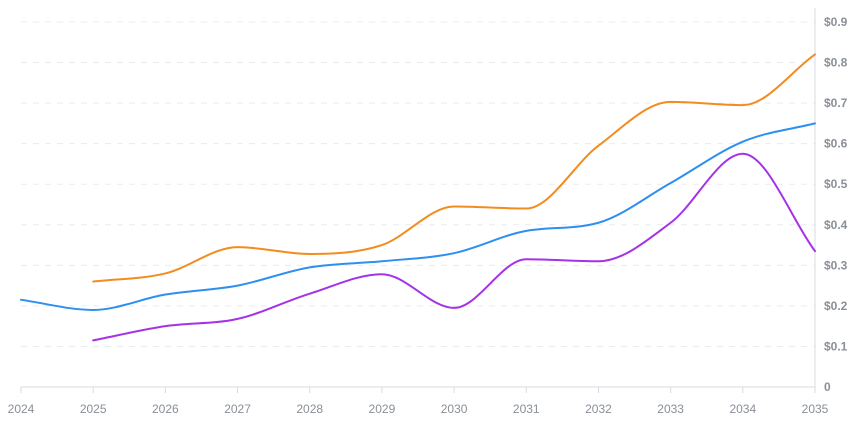 The height and width of the screenshot is (430, 868). Describe the element at coordinates (836, 225) in the screenshot. I see `y-tick-label: $0.4` at that location.